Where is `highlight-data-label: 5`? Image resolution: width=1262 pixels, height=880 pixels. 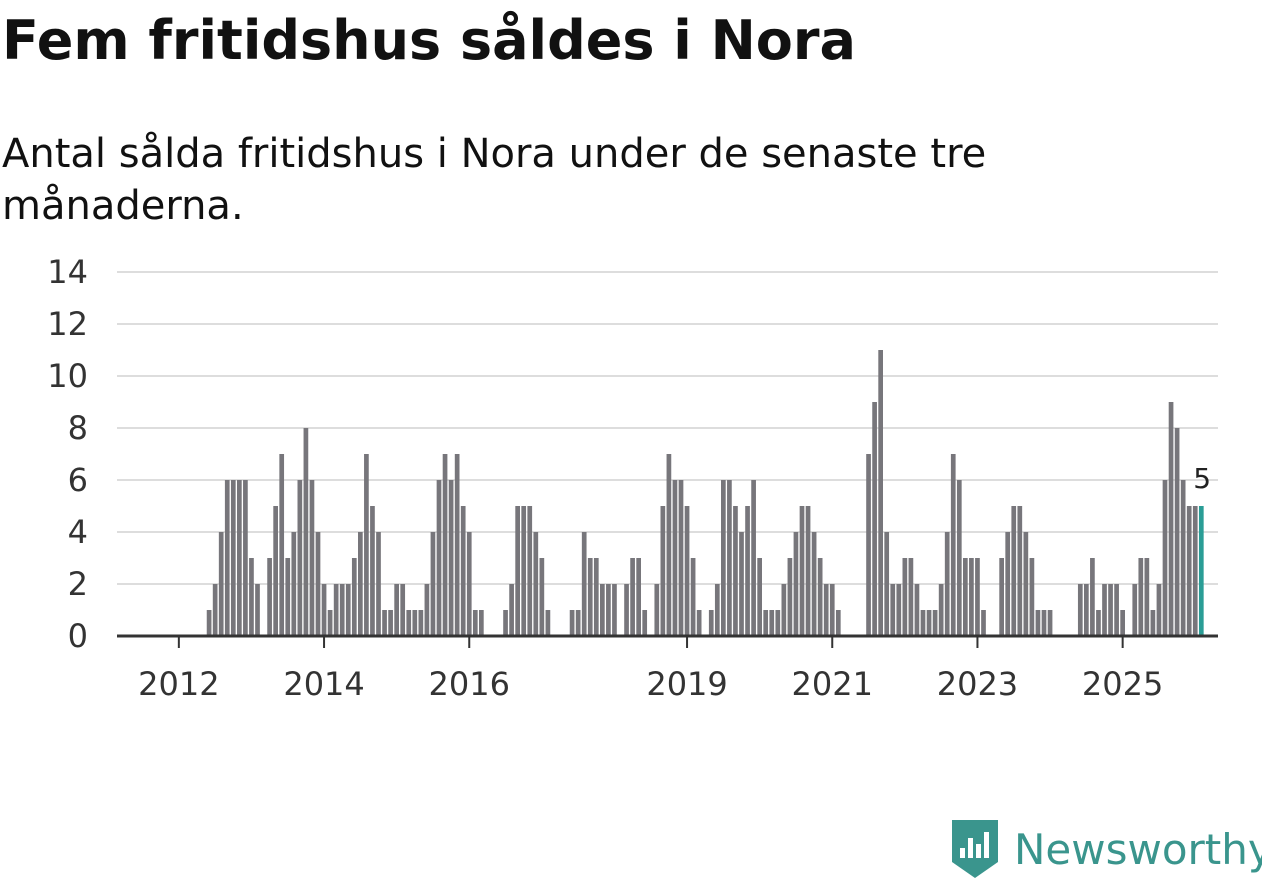 highlight-data-label: 5 is located at coordinates (1202, 478).